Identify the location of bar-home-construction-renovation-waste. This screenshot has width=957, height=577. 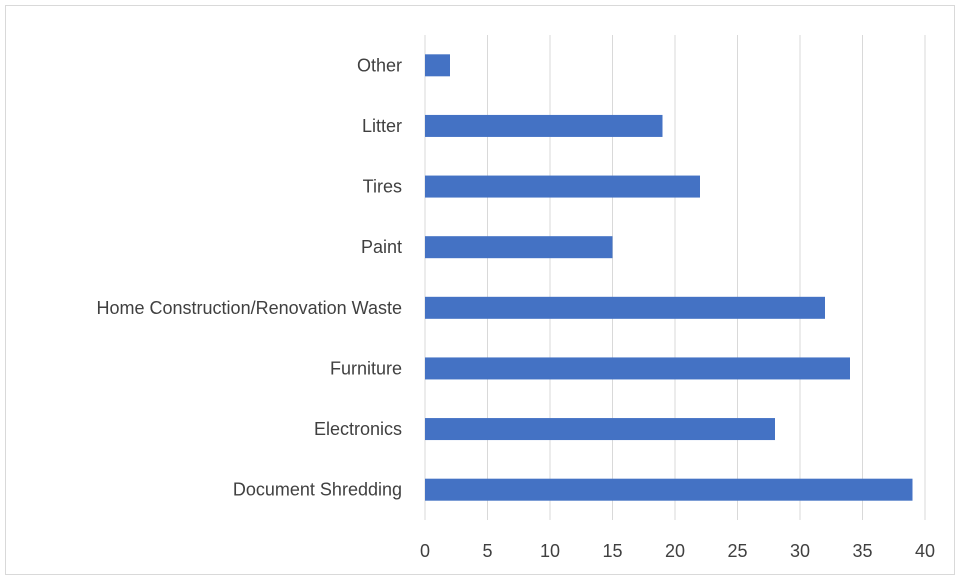
(625, 307).